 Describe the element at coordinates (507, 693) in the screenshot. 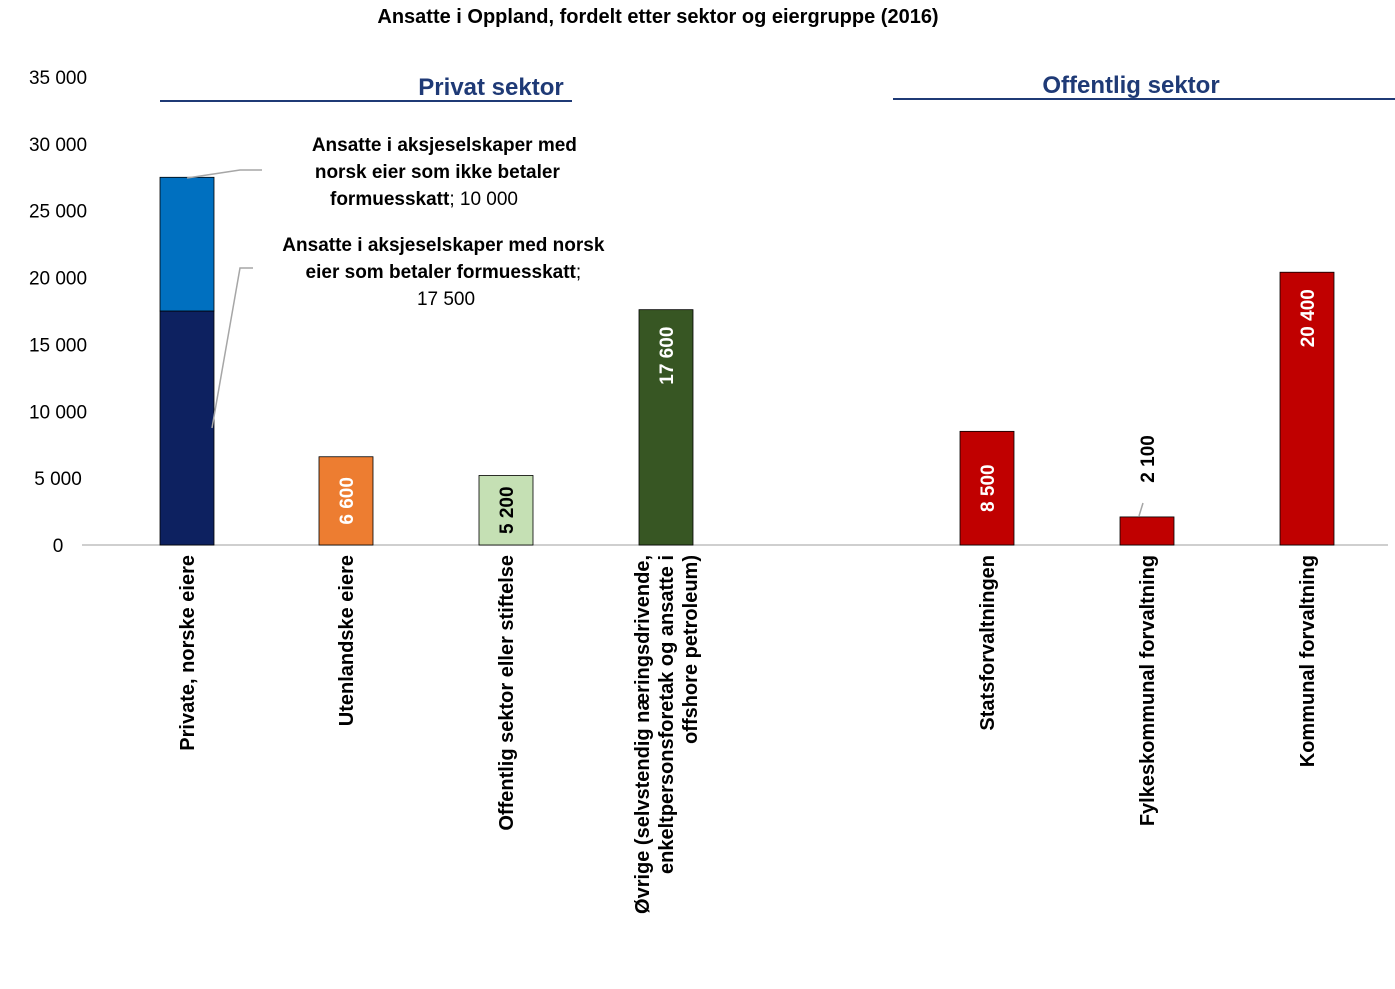

I see `category-label: Offentlig sektor eller stiftelse` at that location.